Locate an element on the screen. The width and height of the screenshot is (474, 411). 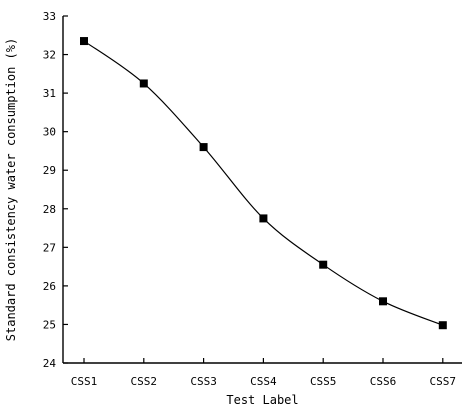
y-tick-label: 33 is located at coordinates (49, 16).